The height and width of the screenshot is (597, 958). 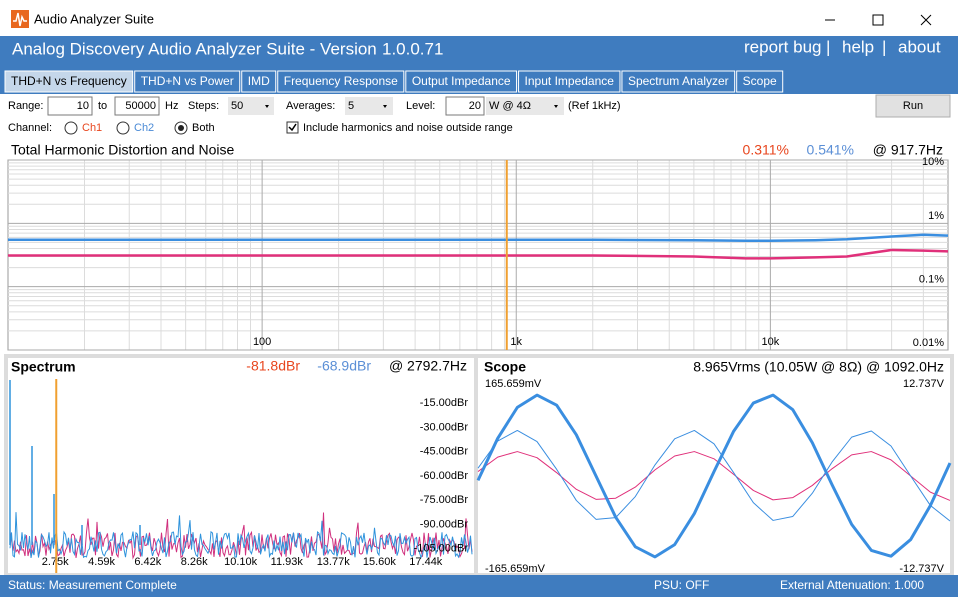 I want to click on run-button-label: Run, so click(x=913, y=106).